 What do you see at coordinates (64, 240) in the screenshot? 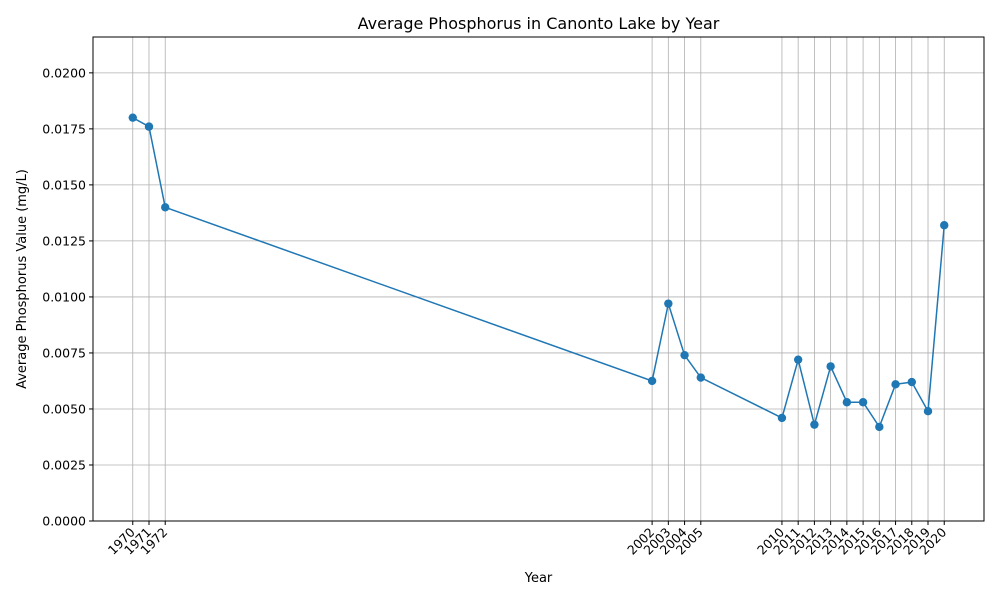
I see `y-tick-label: 0.0125` at bounding box center [64, 240].